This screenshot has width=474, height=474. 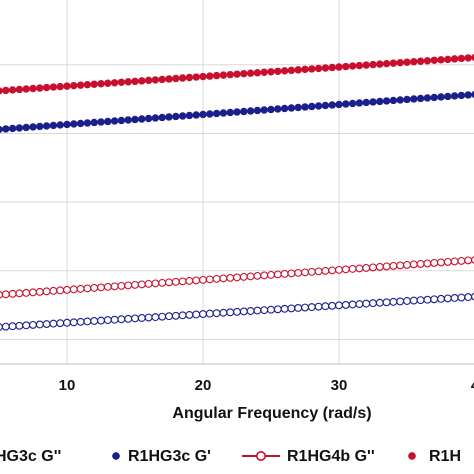 What do you see at coordinates (331, 456) in the screenshot?
I see `legend-label: R1HG4b G''` at bounding box center [331, 456].